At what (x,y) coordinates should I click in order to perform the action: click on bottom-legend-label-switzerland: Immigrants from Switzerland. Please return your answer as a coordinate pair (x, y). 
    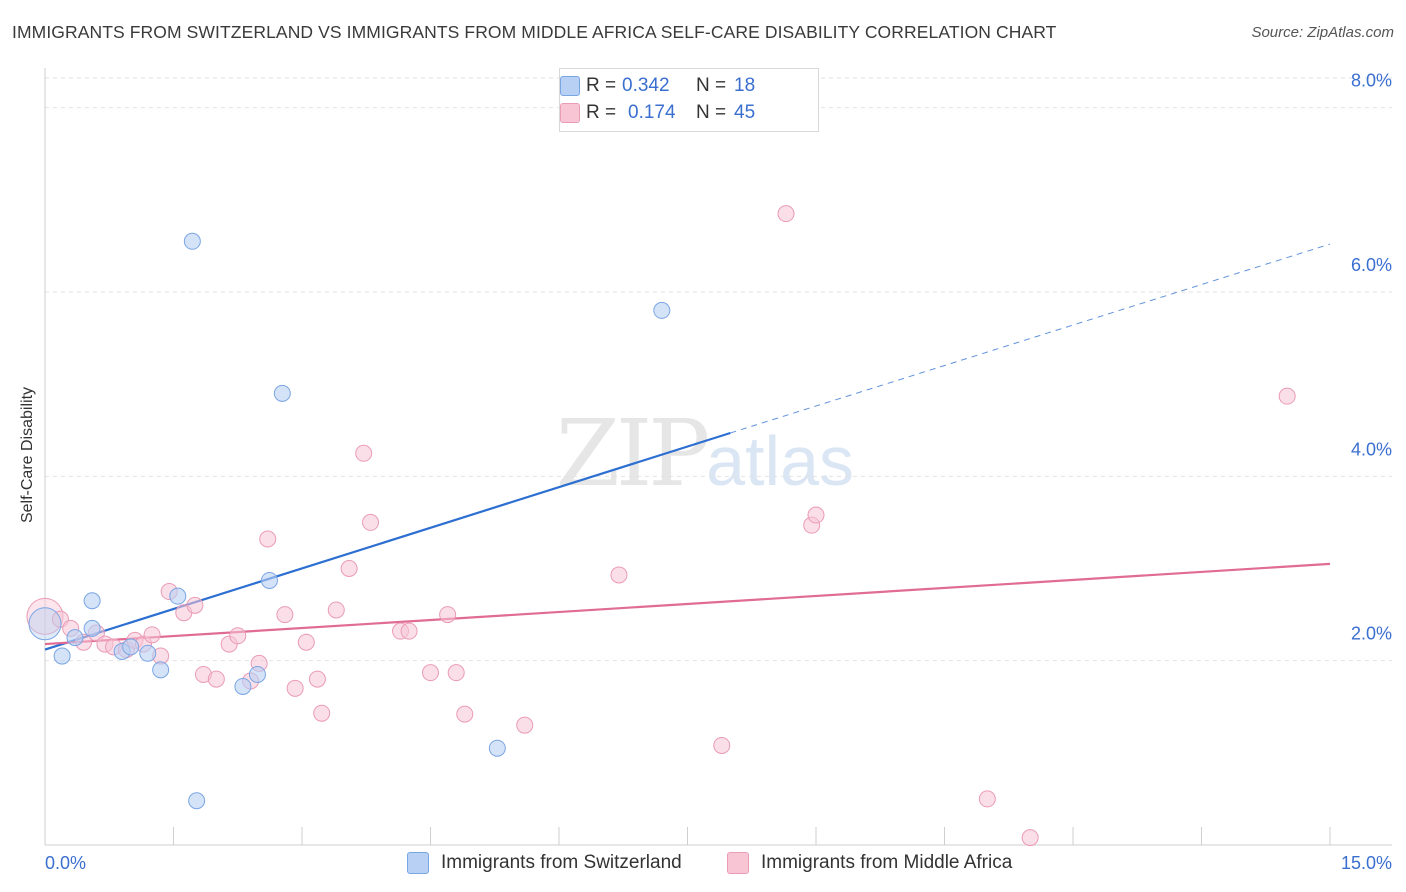
    Looking at the image, I should click on (561, 862).